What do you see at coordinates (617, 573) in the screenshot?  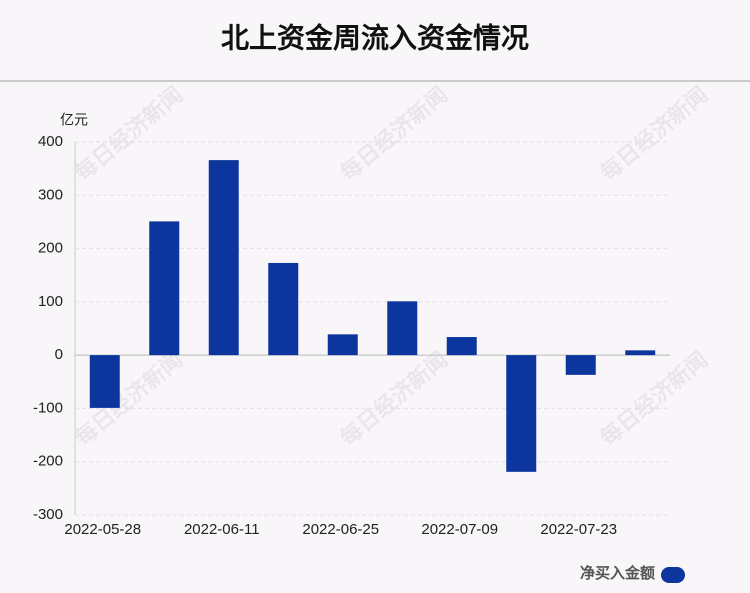 I see `legend-label: 净买入金额` at bounding box center [617, 573].